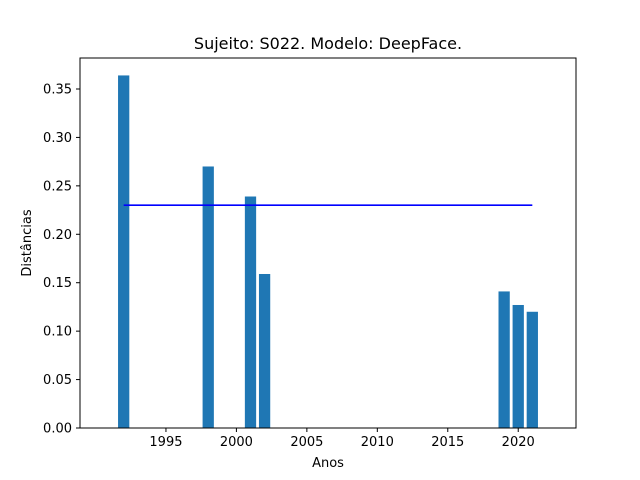 Image resolution: width=640 pixels, height=480 pixels. I want to click on y-tick-label: 0.30, so click(57, 138).